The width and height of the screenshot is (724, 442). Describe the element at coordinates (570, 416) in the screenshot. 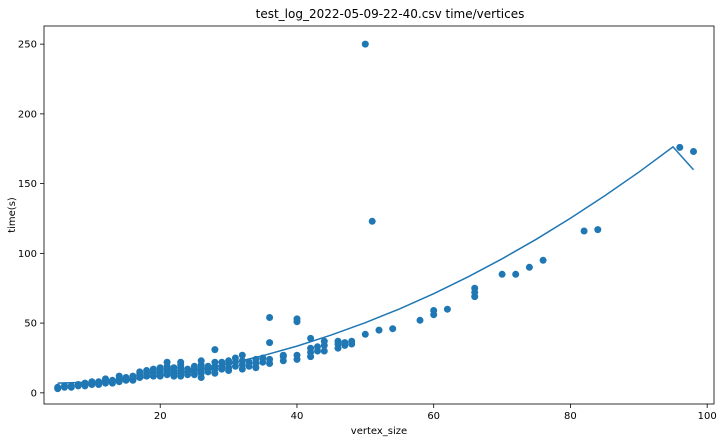

I see `x-tick-label: 80` at that location.